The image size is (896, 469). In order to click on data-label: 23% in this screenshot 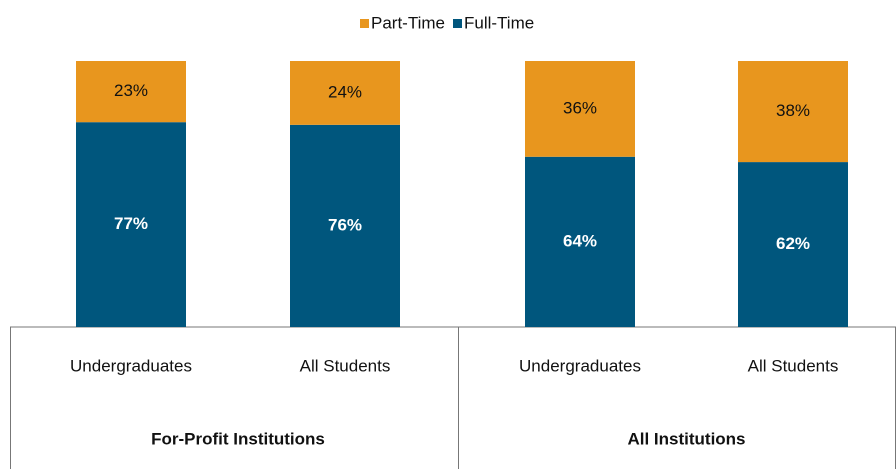, I will do `click(131, 90)`.